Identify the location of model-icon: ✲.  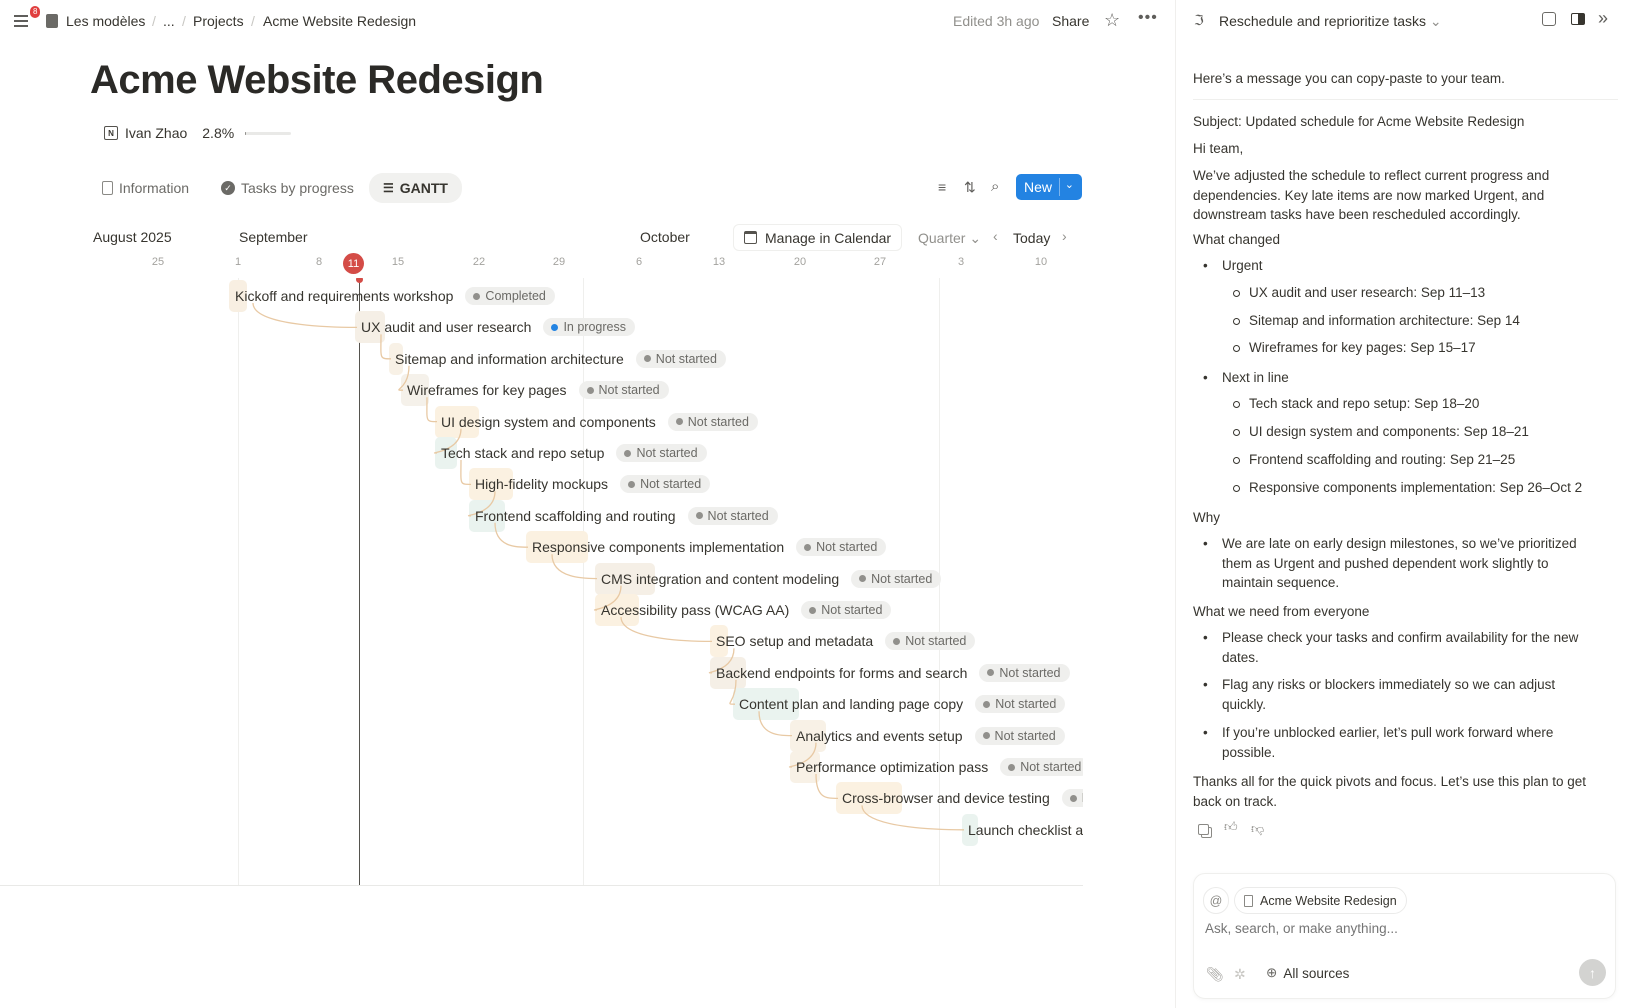
(1240, 974).